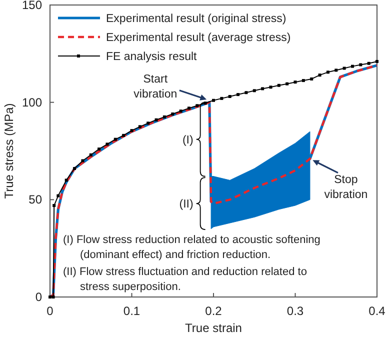 This screenshot has height=337, width=388. Describe the element at coordinates (186, 204) in the screenshot. I see `annotation: (II)` at that location.